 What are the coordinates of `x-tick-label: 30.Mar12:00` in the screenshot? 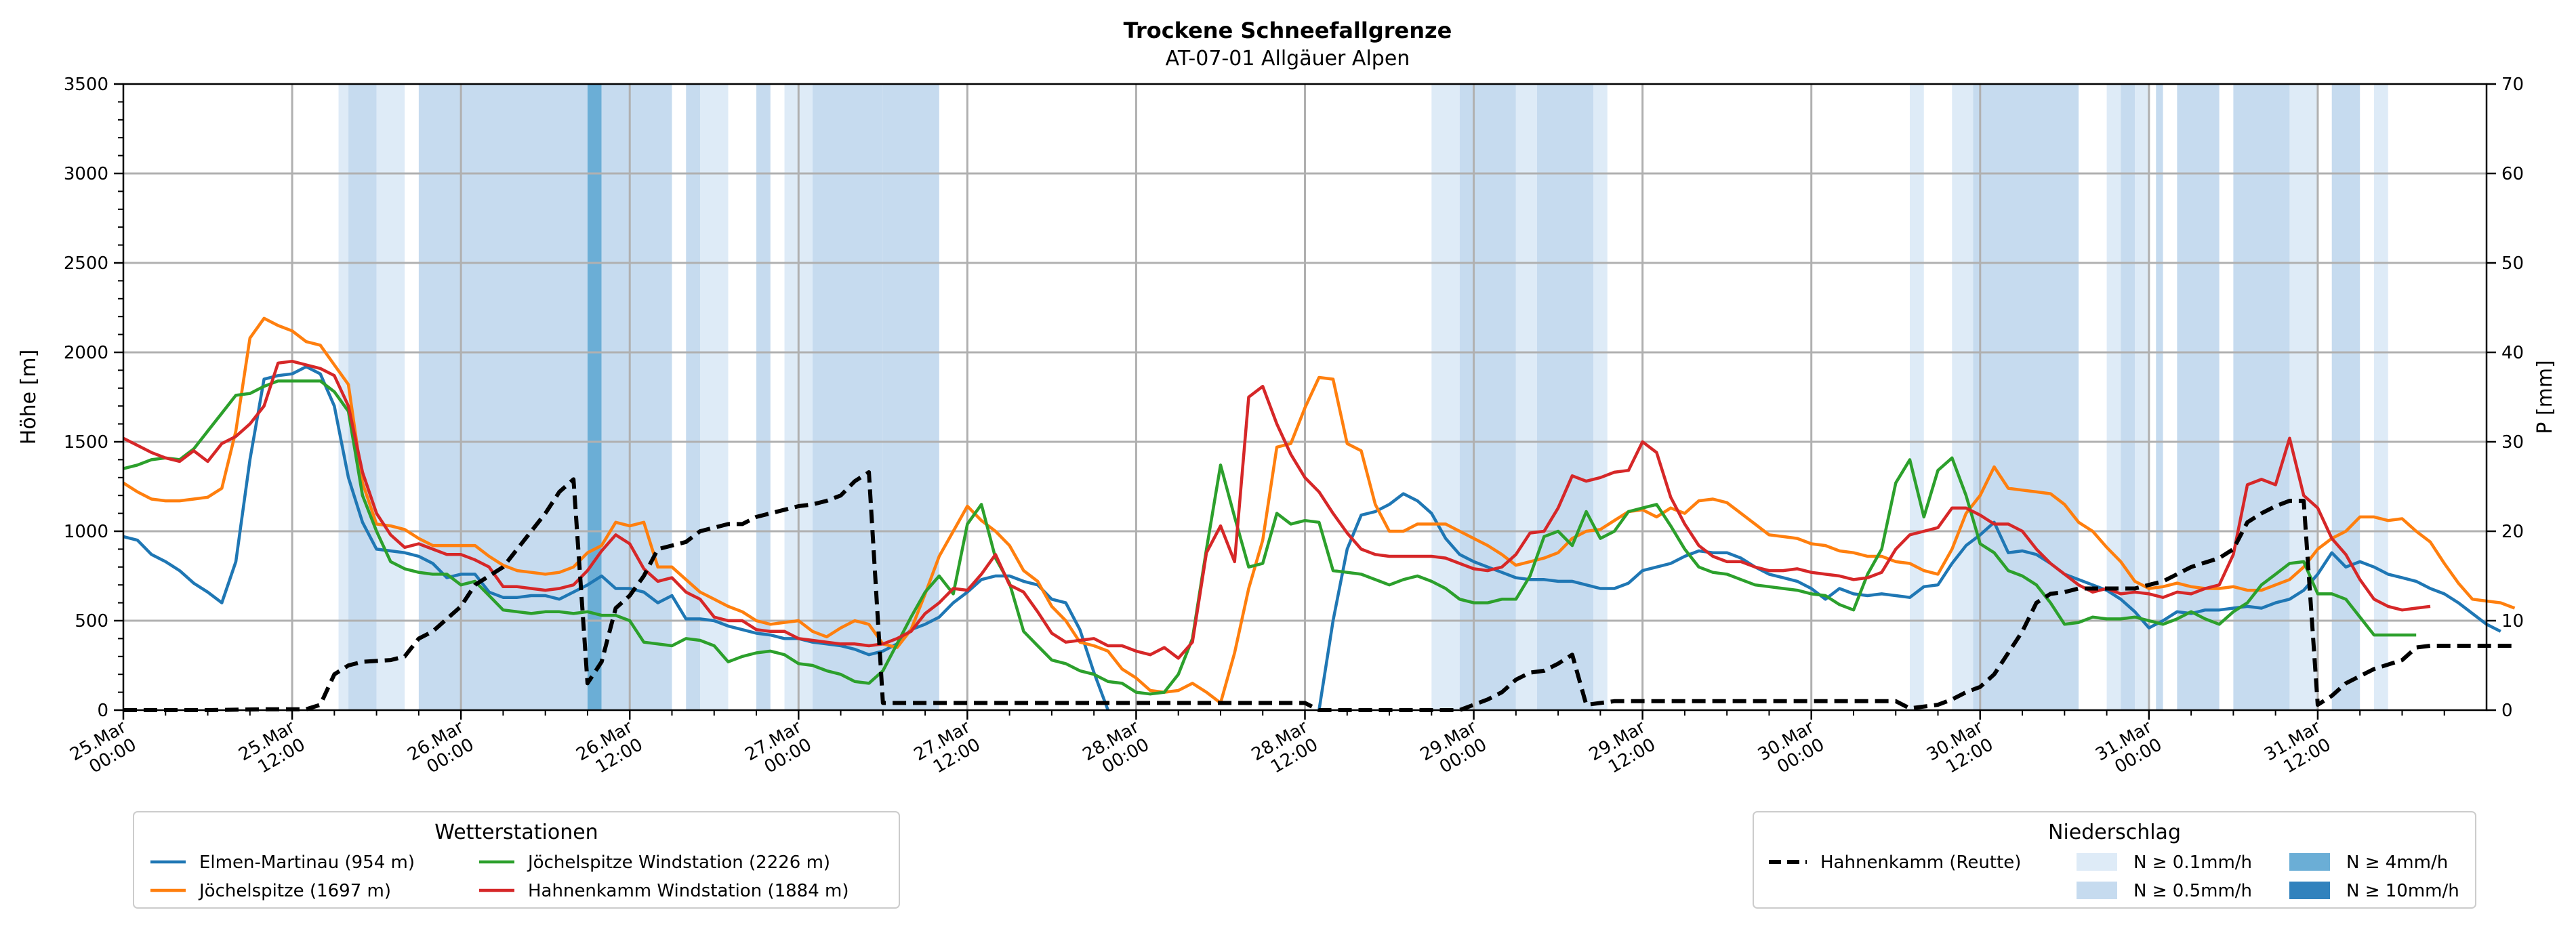 It's located at (1960, 750).